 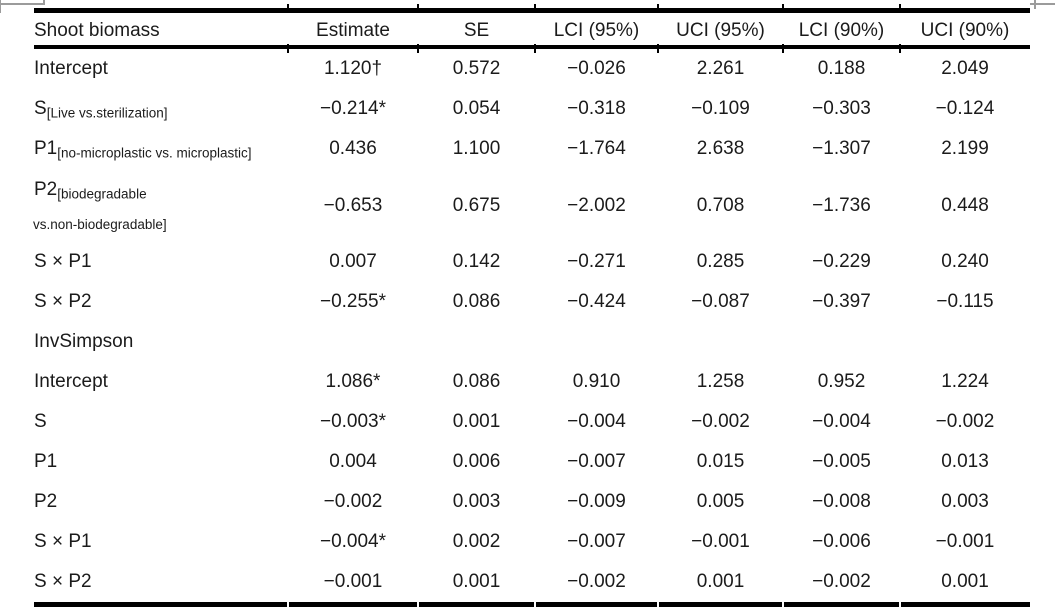 I want to click on column-header-shoot-biomass: Shoot biomass, so click(x=97, y=30).